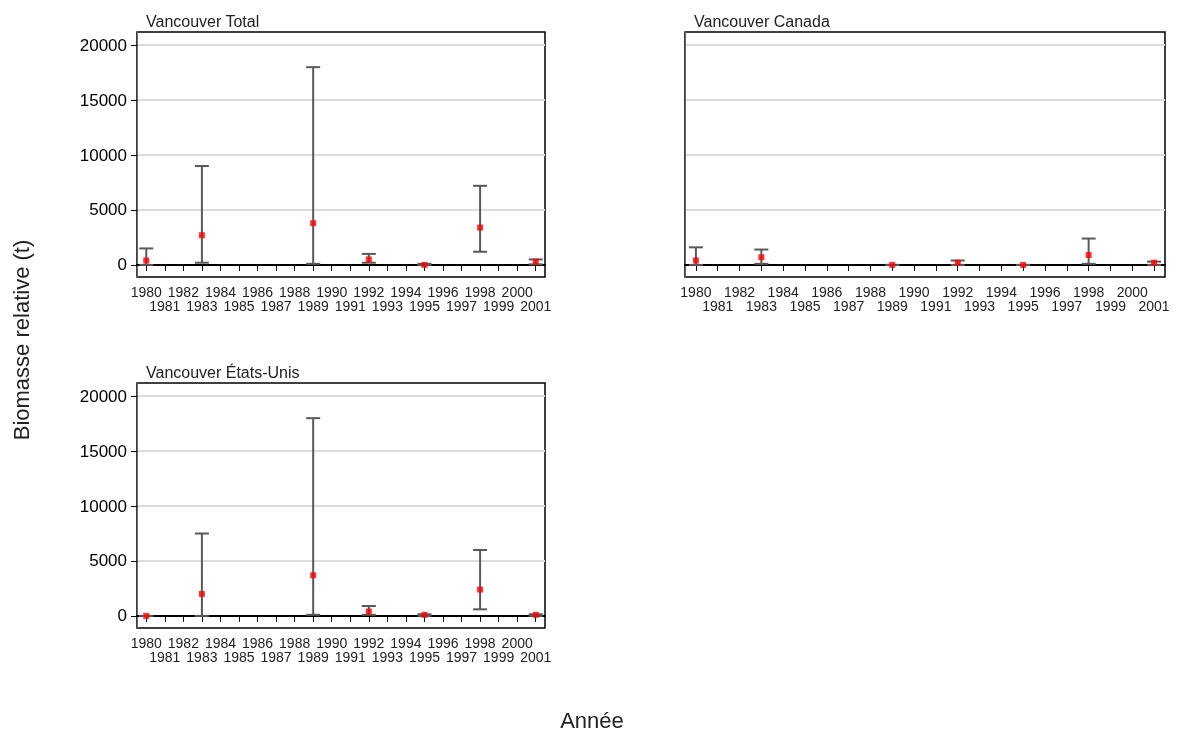 This screenshot has width=1184, height=735. What do you see at coordinates (592, 721) in the screenshot?
I see `x-axis-title: Année` at bounding box center [592, 721].